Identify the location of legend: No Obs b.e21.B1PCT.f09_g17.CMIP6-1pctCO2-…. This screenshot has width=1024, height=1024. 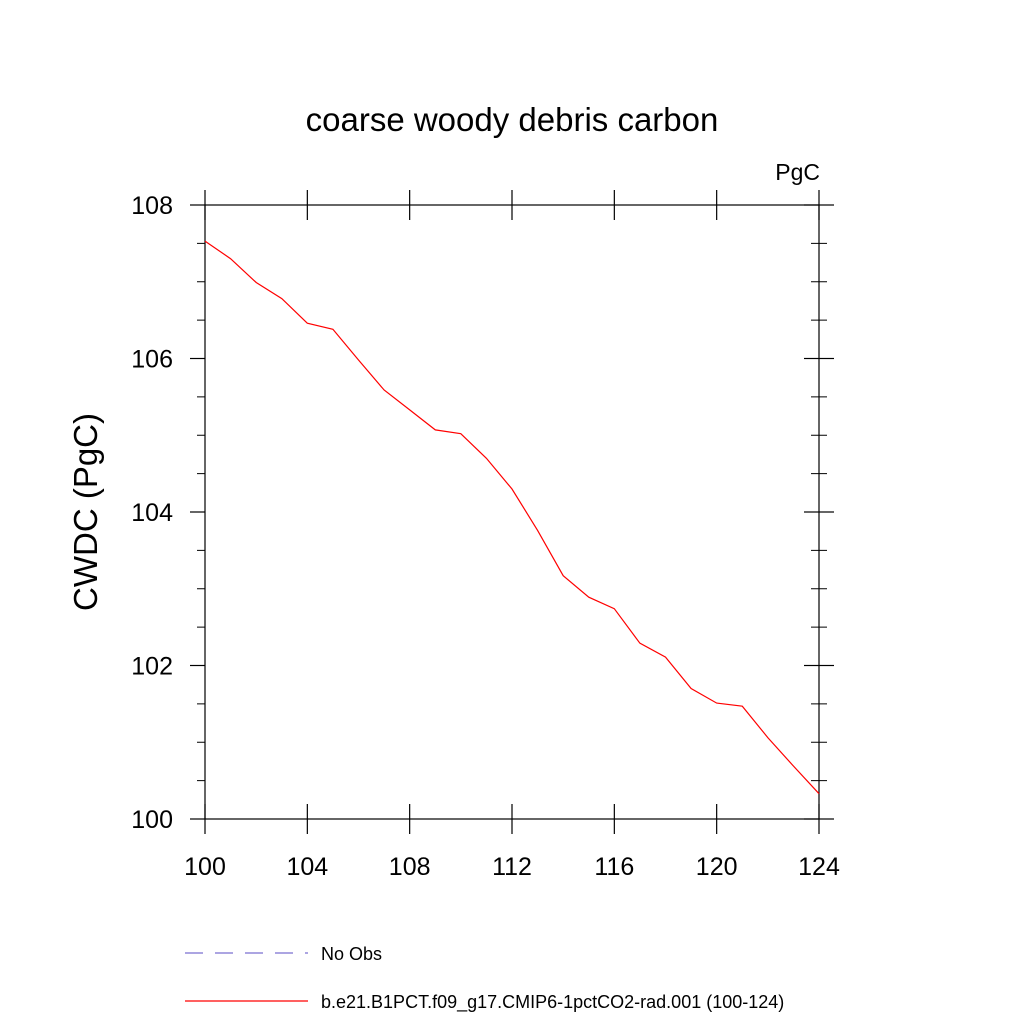
(484, 978).